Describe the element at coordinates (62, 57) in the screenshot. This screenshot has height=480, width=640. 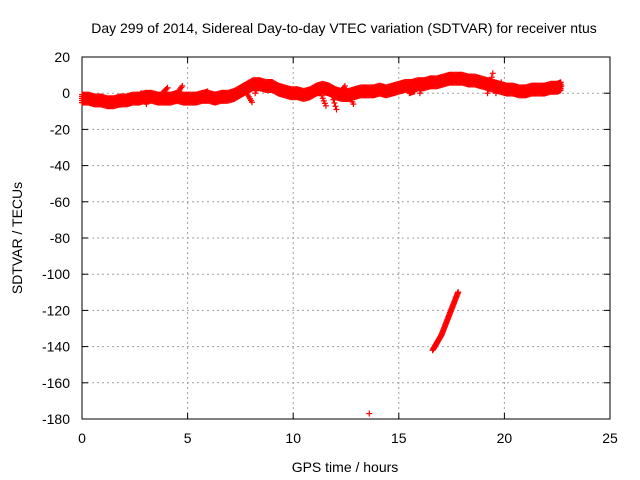
I see `y-tick-label: 20` at that location.